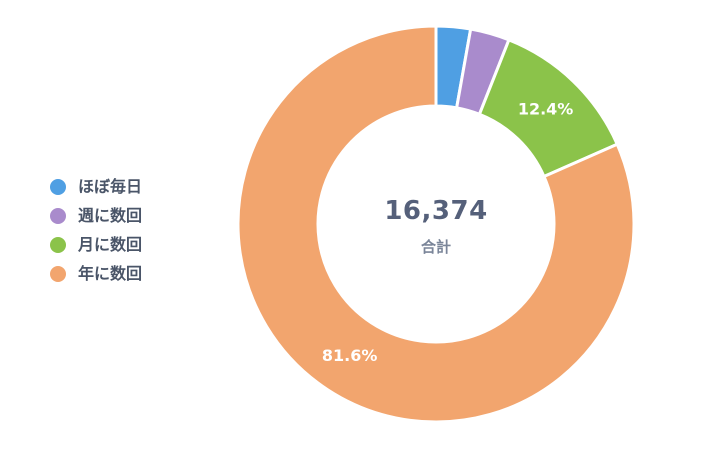 Image resolution: width=720 pixels, height=459 pixels. What do you see at coordinates (58, 244) in the screenshot?
I see `legend-swatch-monthly` at bounding box center [58, 244].